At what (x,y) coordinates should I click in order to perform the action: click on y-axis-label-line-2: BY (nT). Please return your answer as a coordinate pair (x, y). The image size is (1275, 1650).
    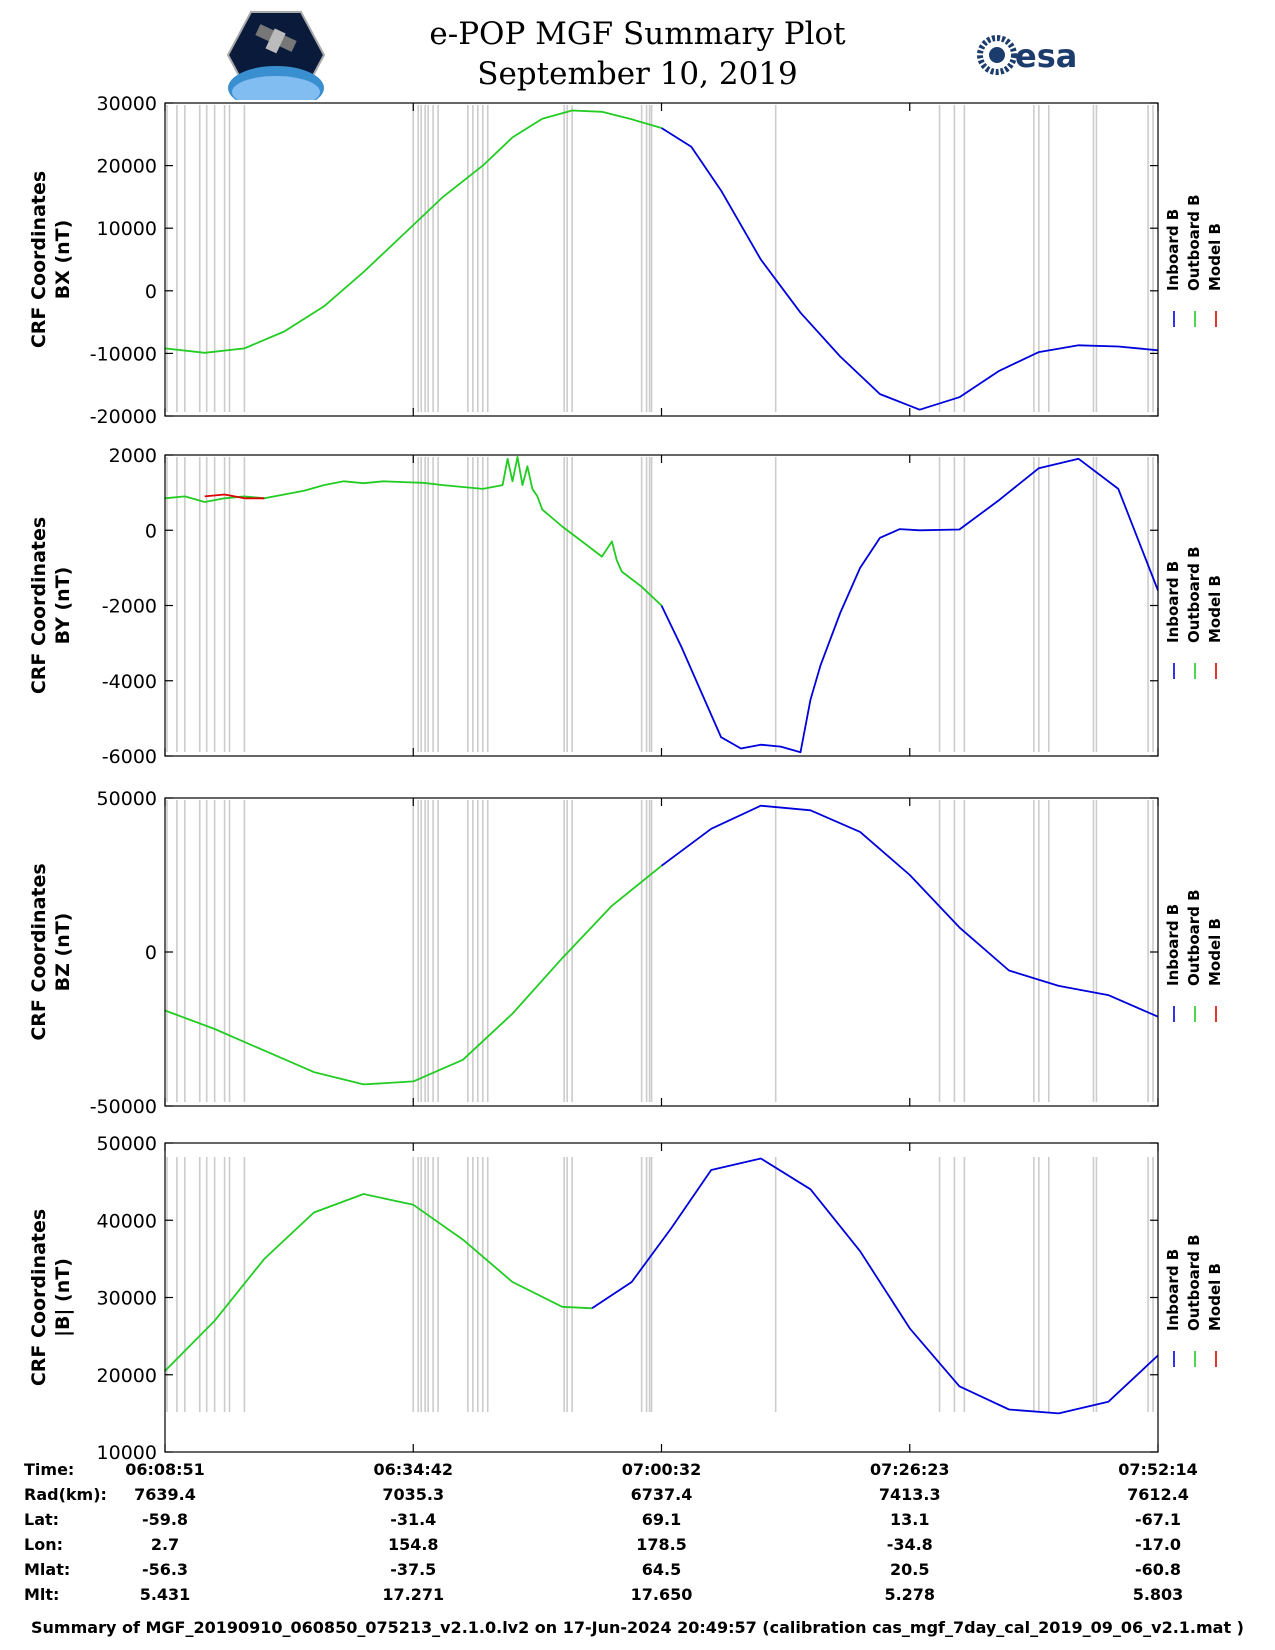
    Looking at the image, I should click on (63, 606).